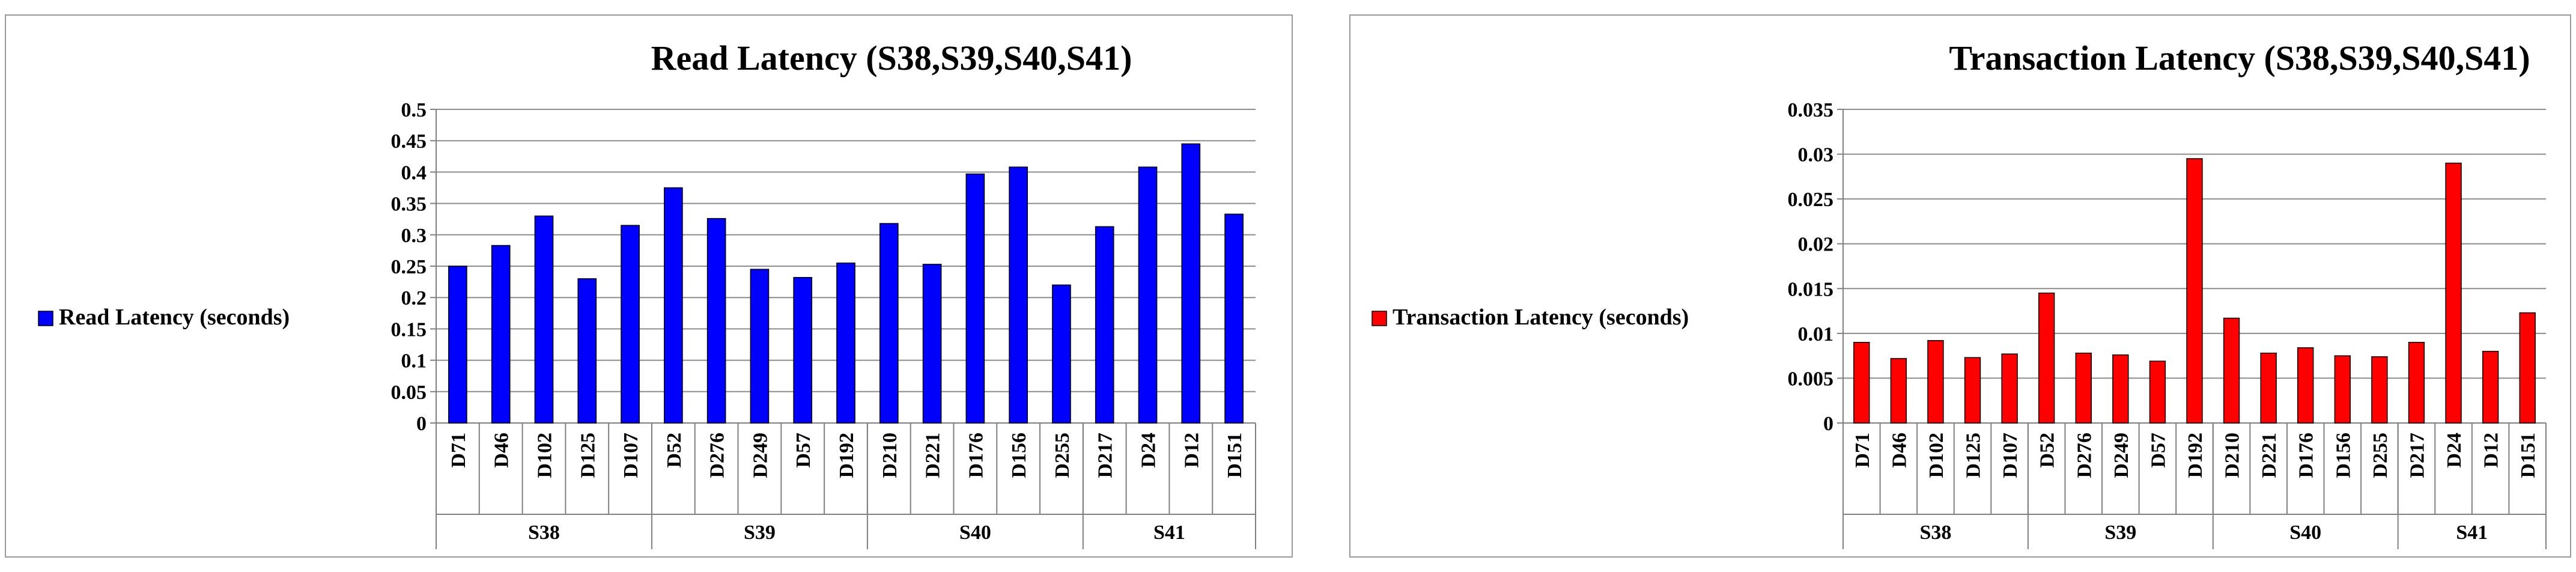 Image resolution: width=2576 pixels, height=572 pixels. What do you see at coordinates (409, 204) in the screenshot?
I see `y-tick-label: 0.35` at bounding box center [409, 204].